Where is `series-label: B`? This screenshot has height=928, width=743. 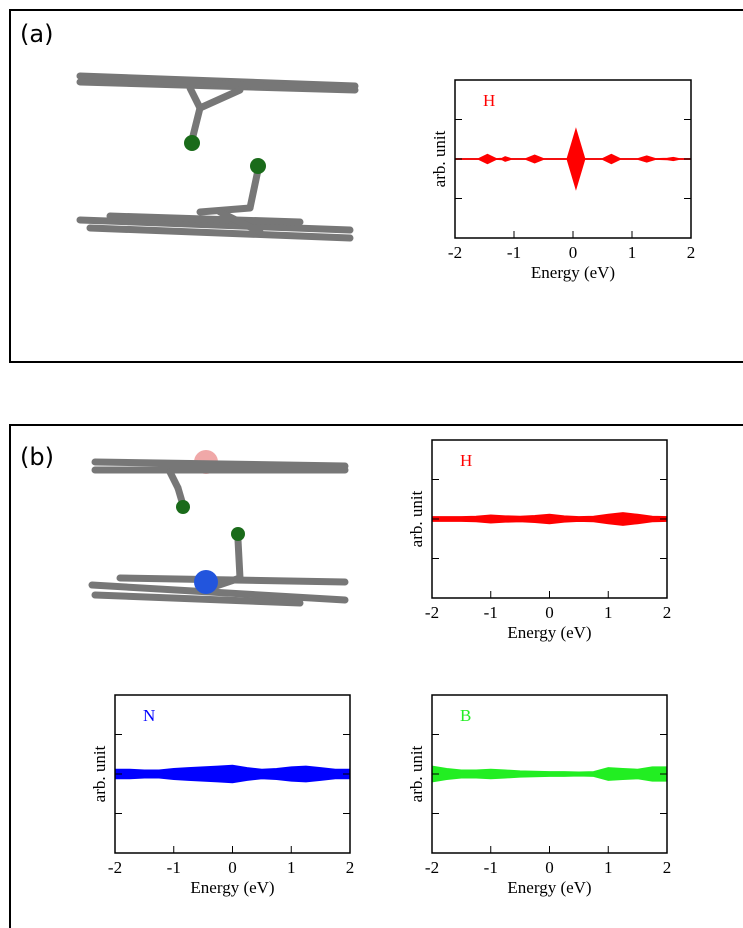 series-label: B is located at coordinates (465, 715).